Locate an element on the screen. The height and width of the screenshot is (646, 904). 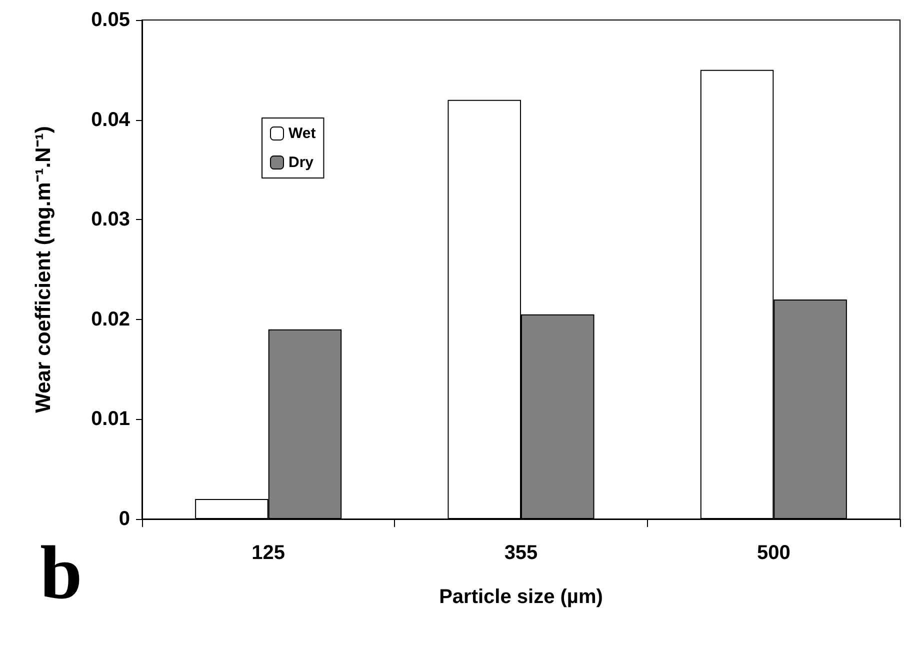
y-tick-label: 0.04 is located at coordinates (111, 119).